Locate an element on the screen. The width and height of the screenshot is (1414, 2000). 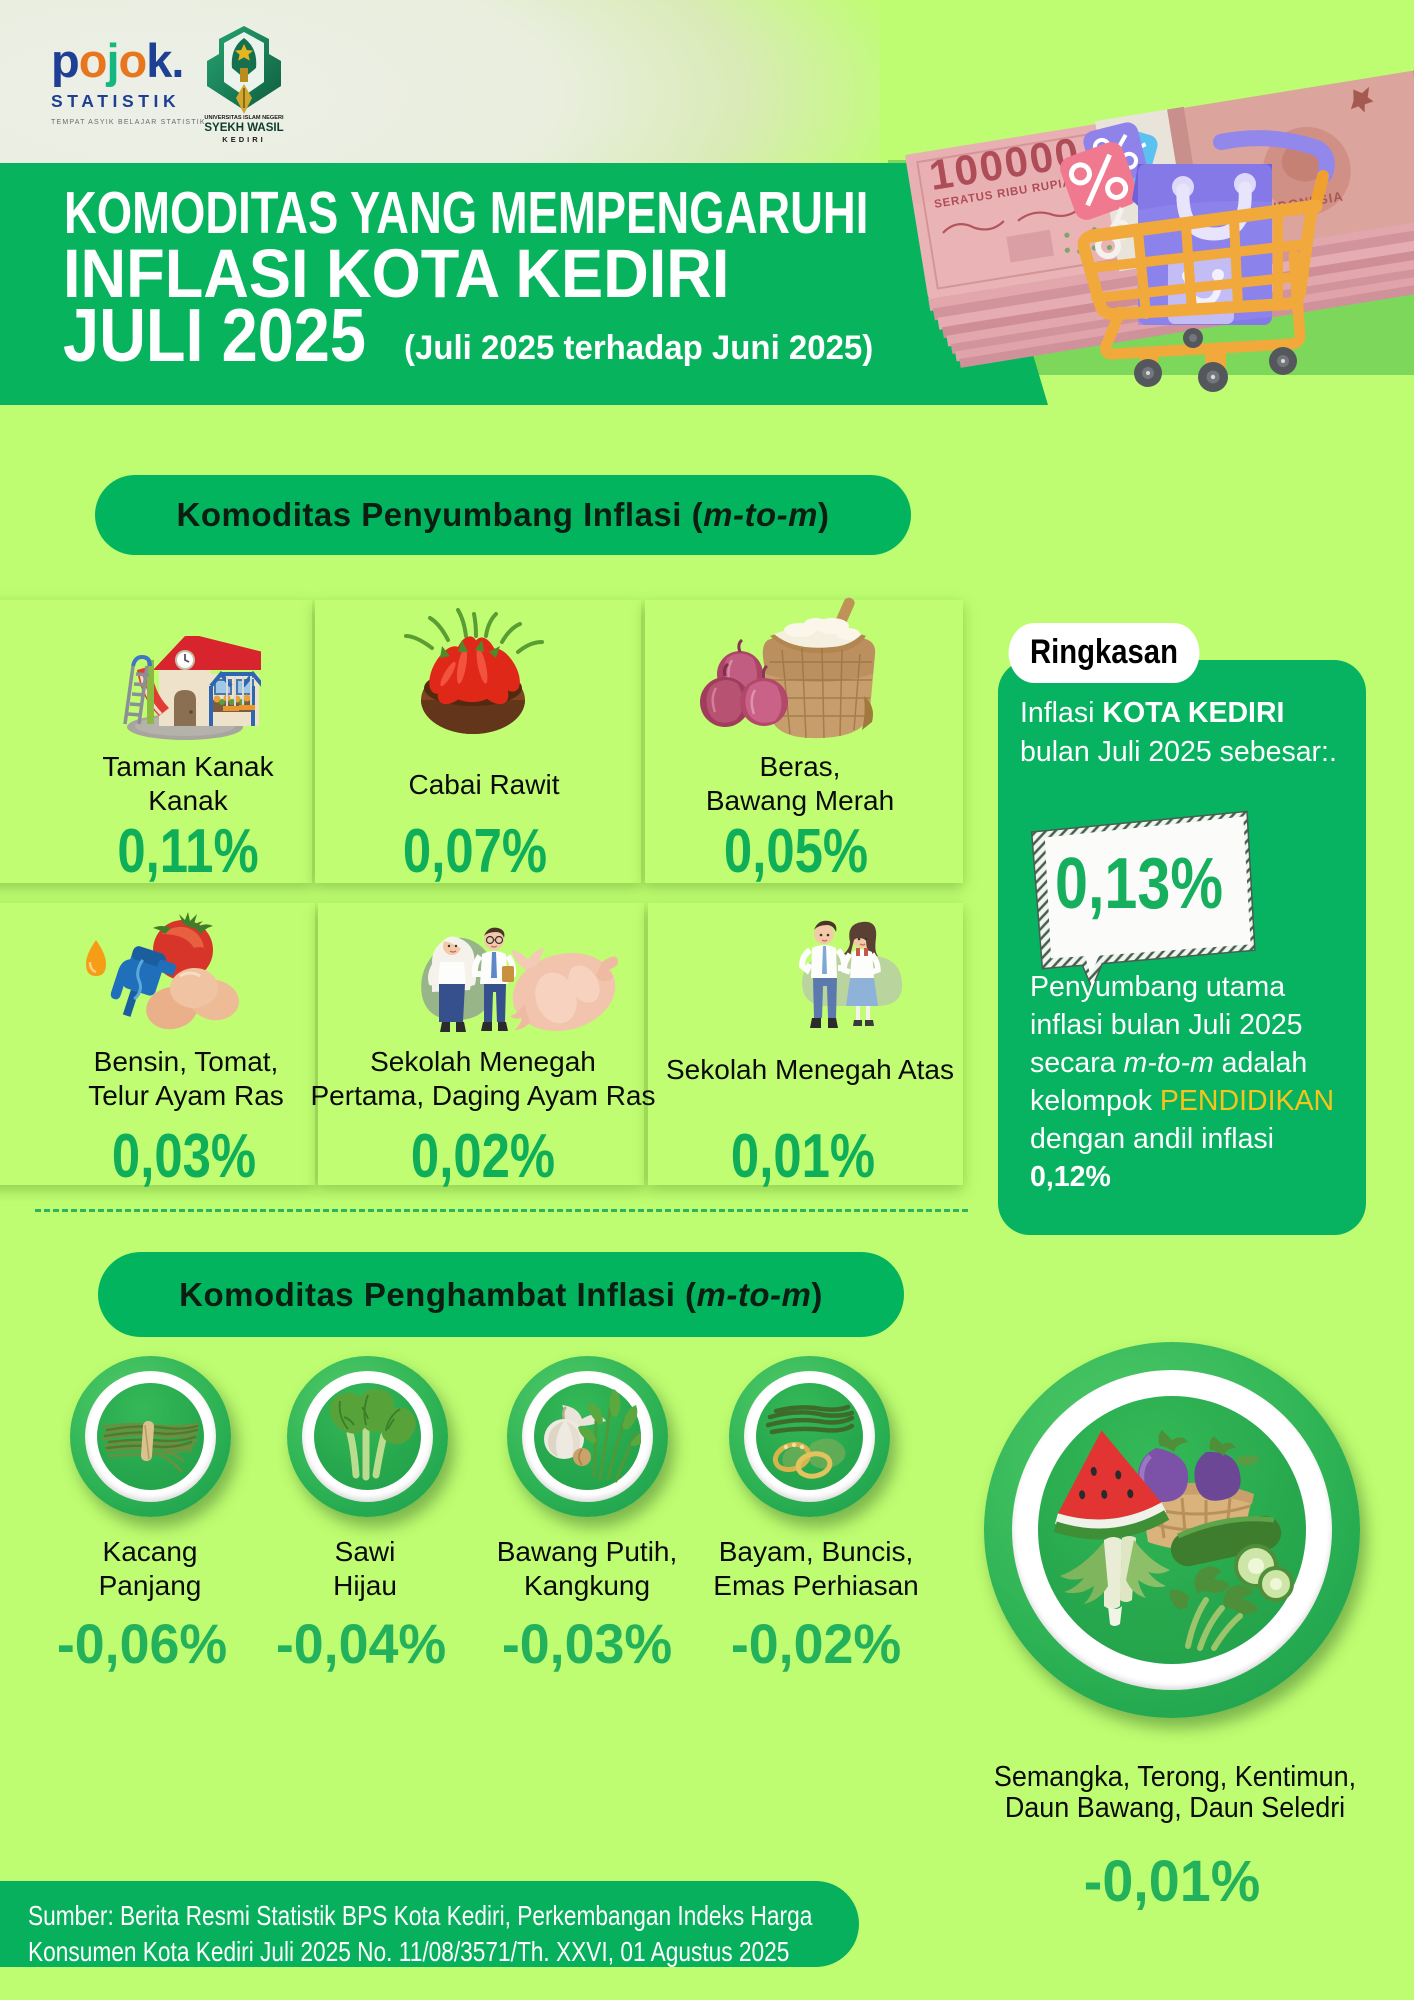
svg-text: KEDIRI is located at coordinates (243, 139).